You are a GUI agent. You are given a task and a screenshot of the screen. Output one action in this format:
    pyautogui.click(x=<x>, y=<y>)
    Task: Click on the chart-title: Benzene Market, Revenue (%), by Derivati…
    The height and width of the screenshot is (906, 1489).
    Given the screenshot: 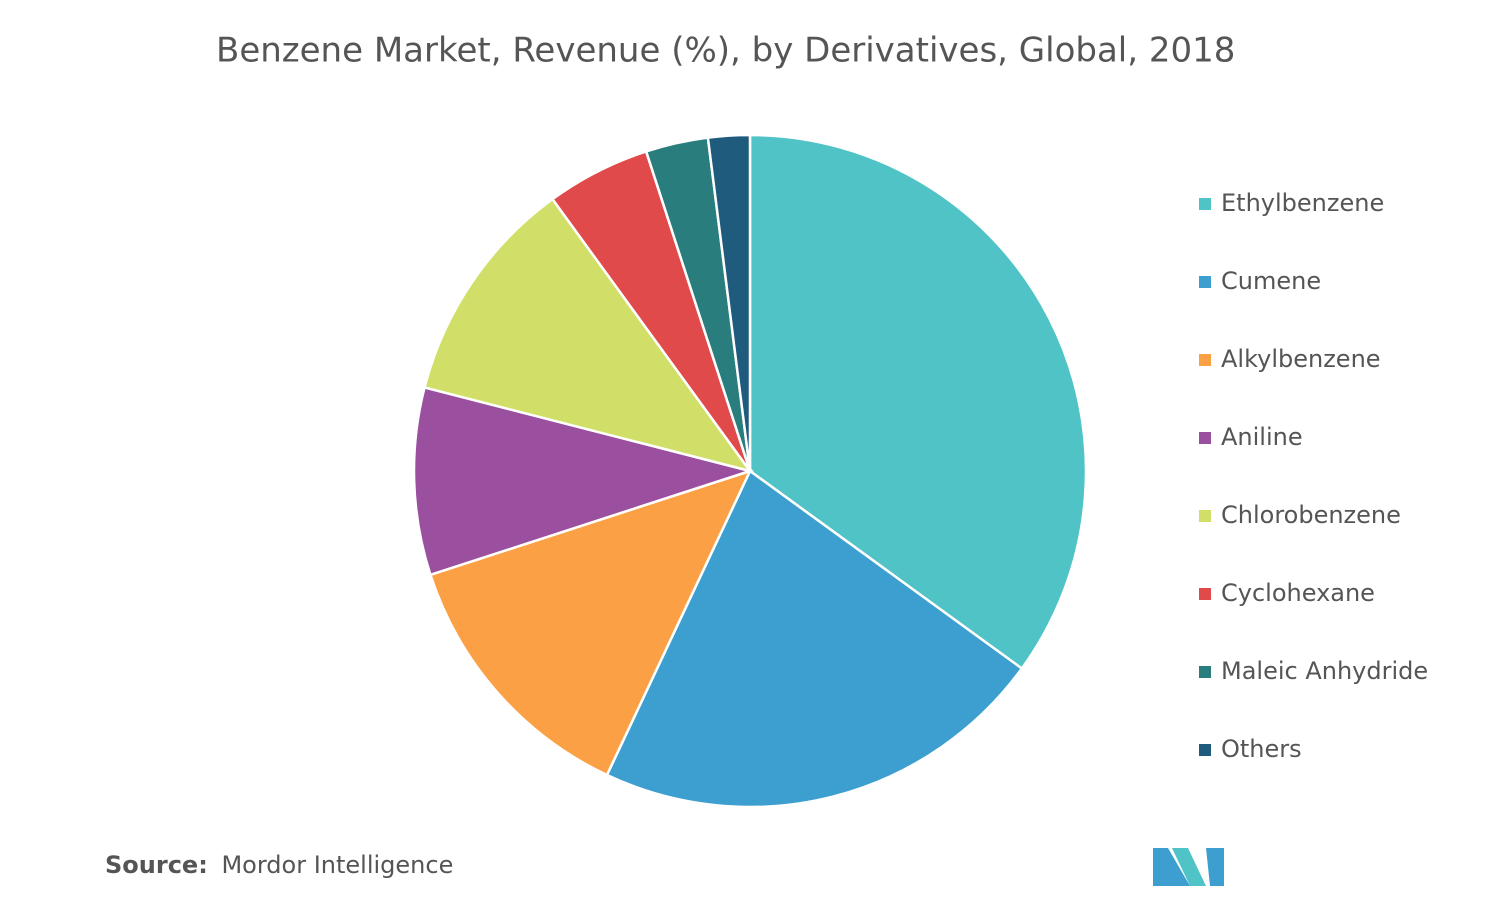 What is the action you would take?
    pyautogui.click(x=725, y=51)
    